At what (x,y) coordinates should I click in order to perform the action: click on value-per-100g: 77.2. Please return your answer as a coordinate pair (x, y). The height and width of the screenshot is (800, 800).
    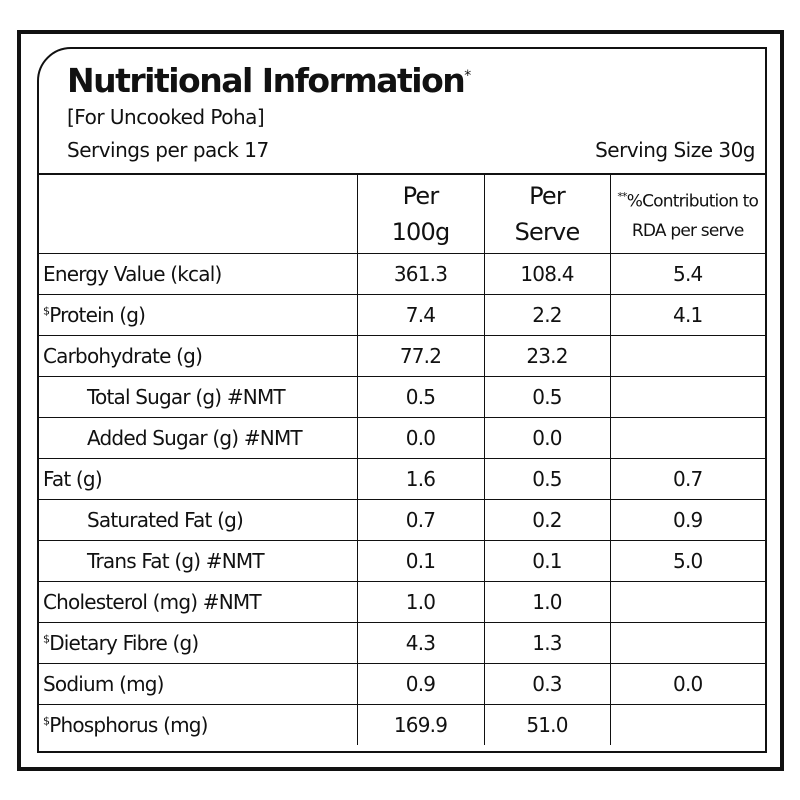
    Looking at the image, I should click on (420, 356).